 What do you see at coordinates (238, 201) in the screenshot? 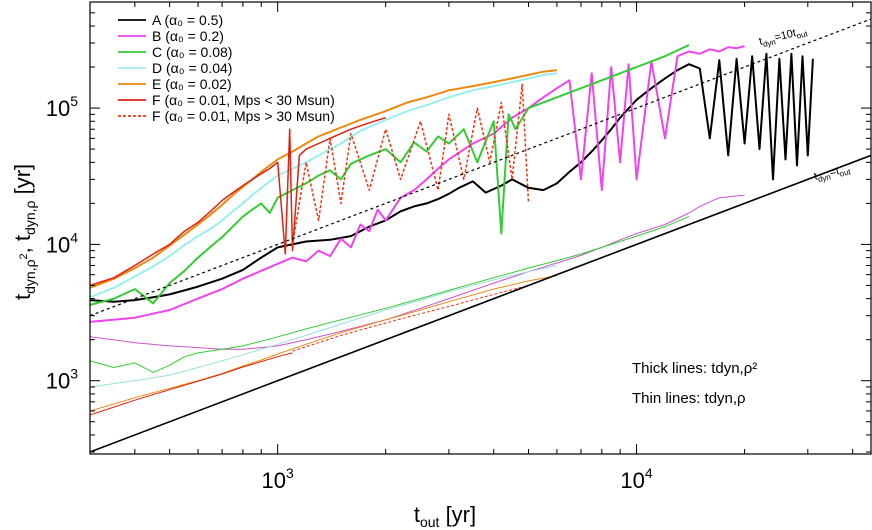
I see `series-line-F1` at bounding box center [238, 201].